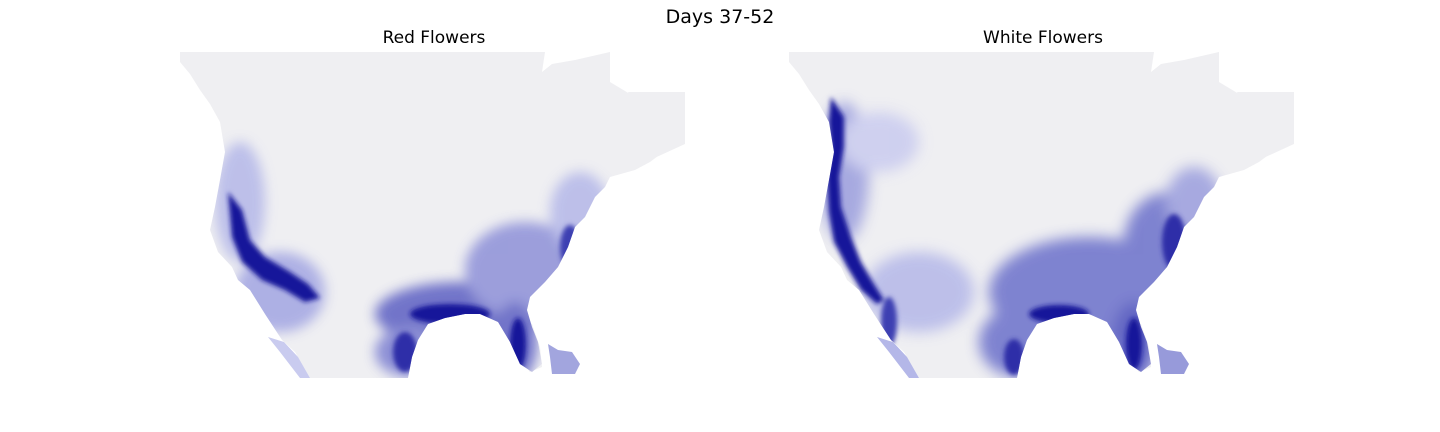 The height and width of the screenshot is (432, 1440). Describe the element at coordinates (1043, 38) in the screenshot. I see `panel-title-white: White Flowers` at that location.